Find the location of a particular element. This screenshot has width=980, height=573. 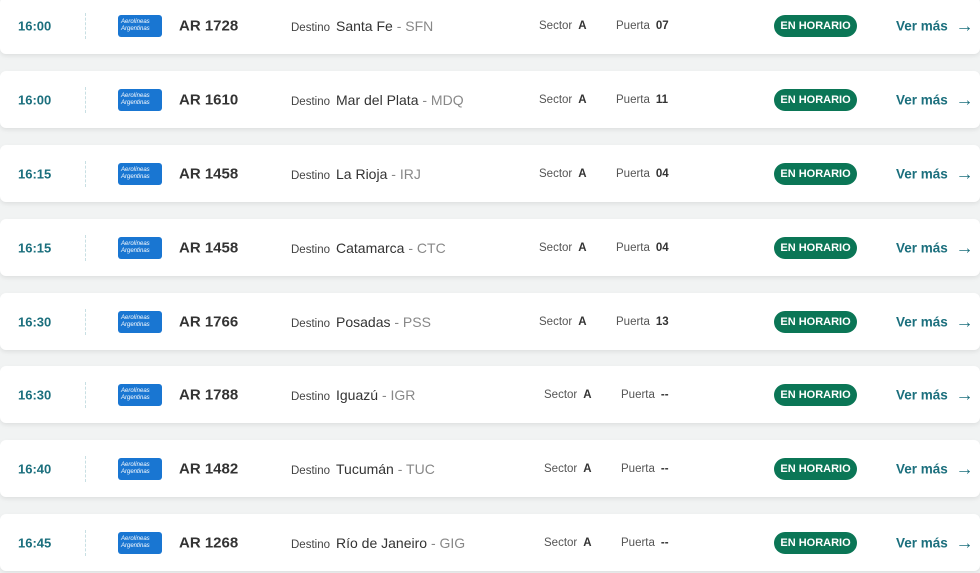

destination-code: - IGR is located at coordinates (398, 394).